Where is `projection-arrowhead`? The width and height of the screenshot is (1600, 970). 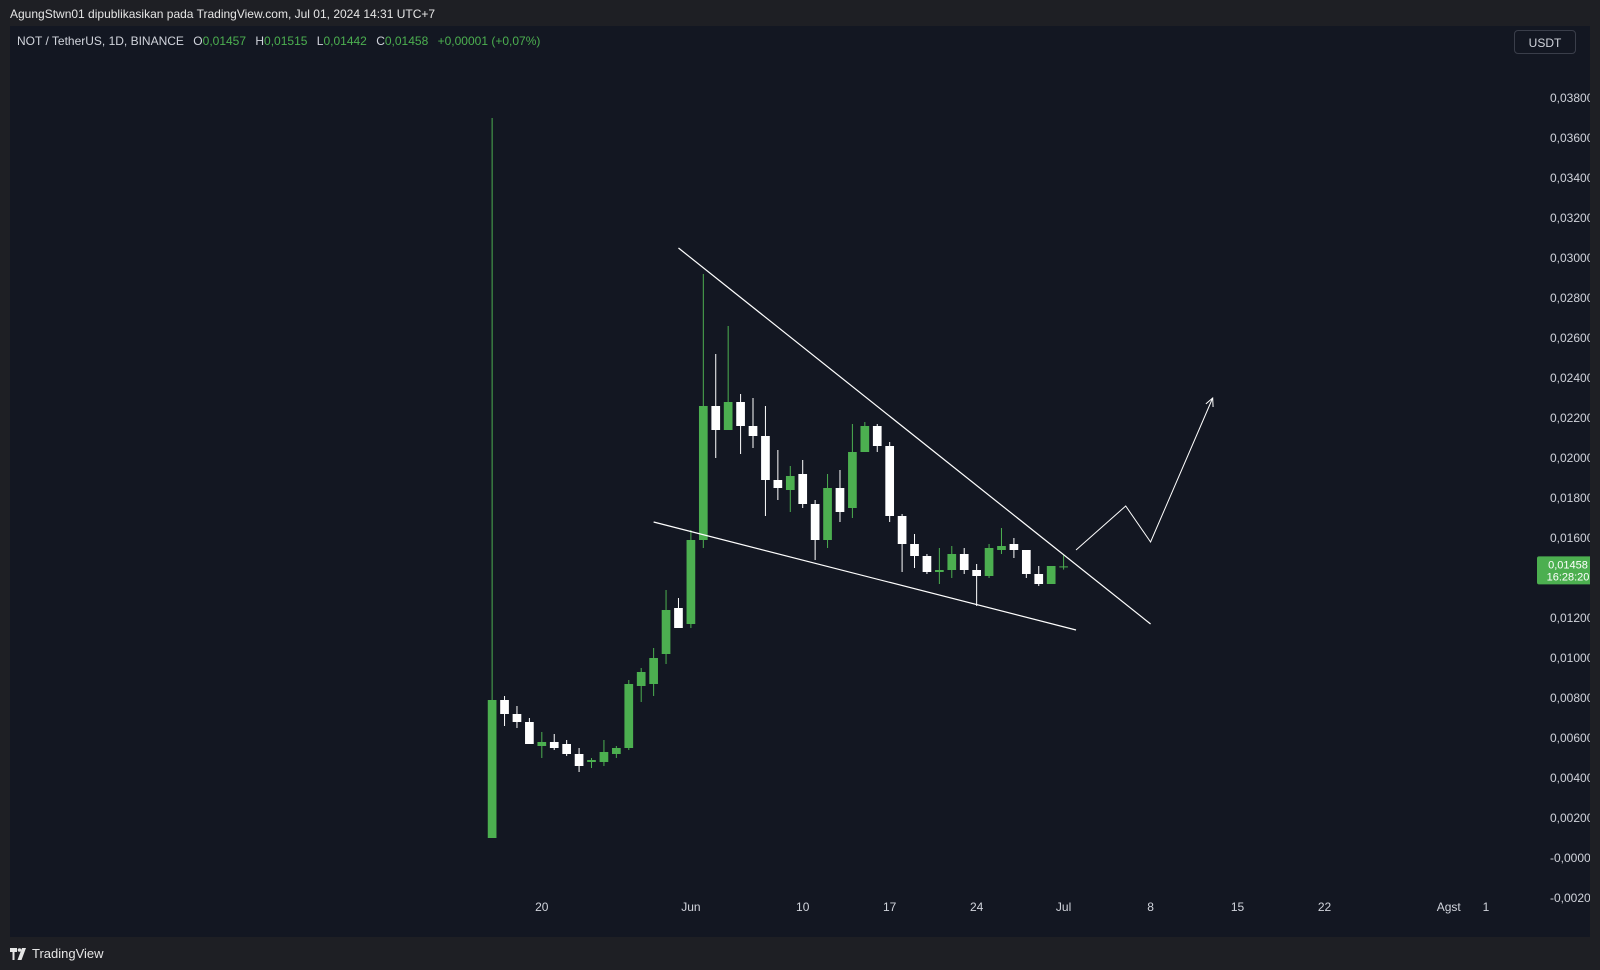
projection-arrowhead is located at coordinates (1209, 402).